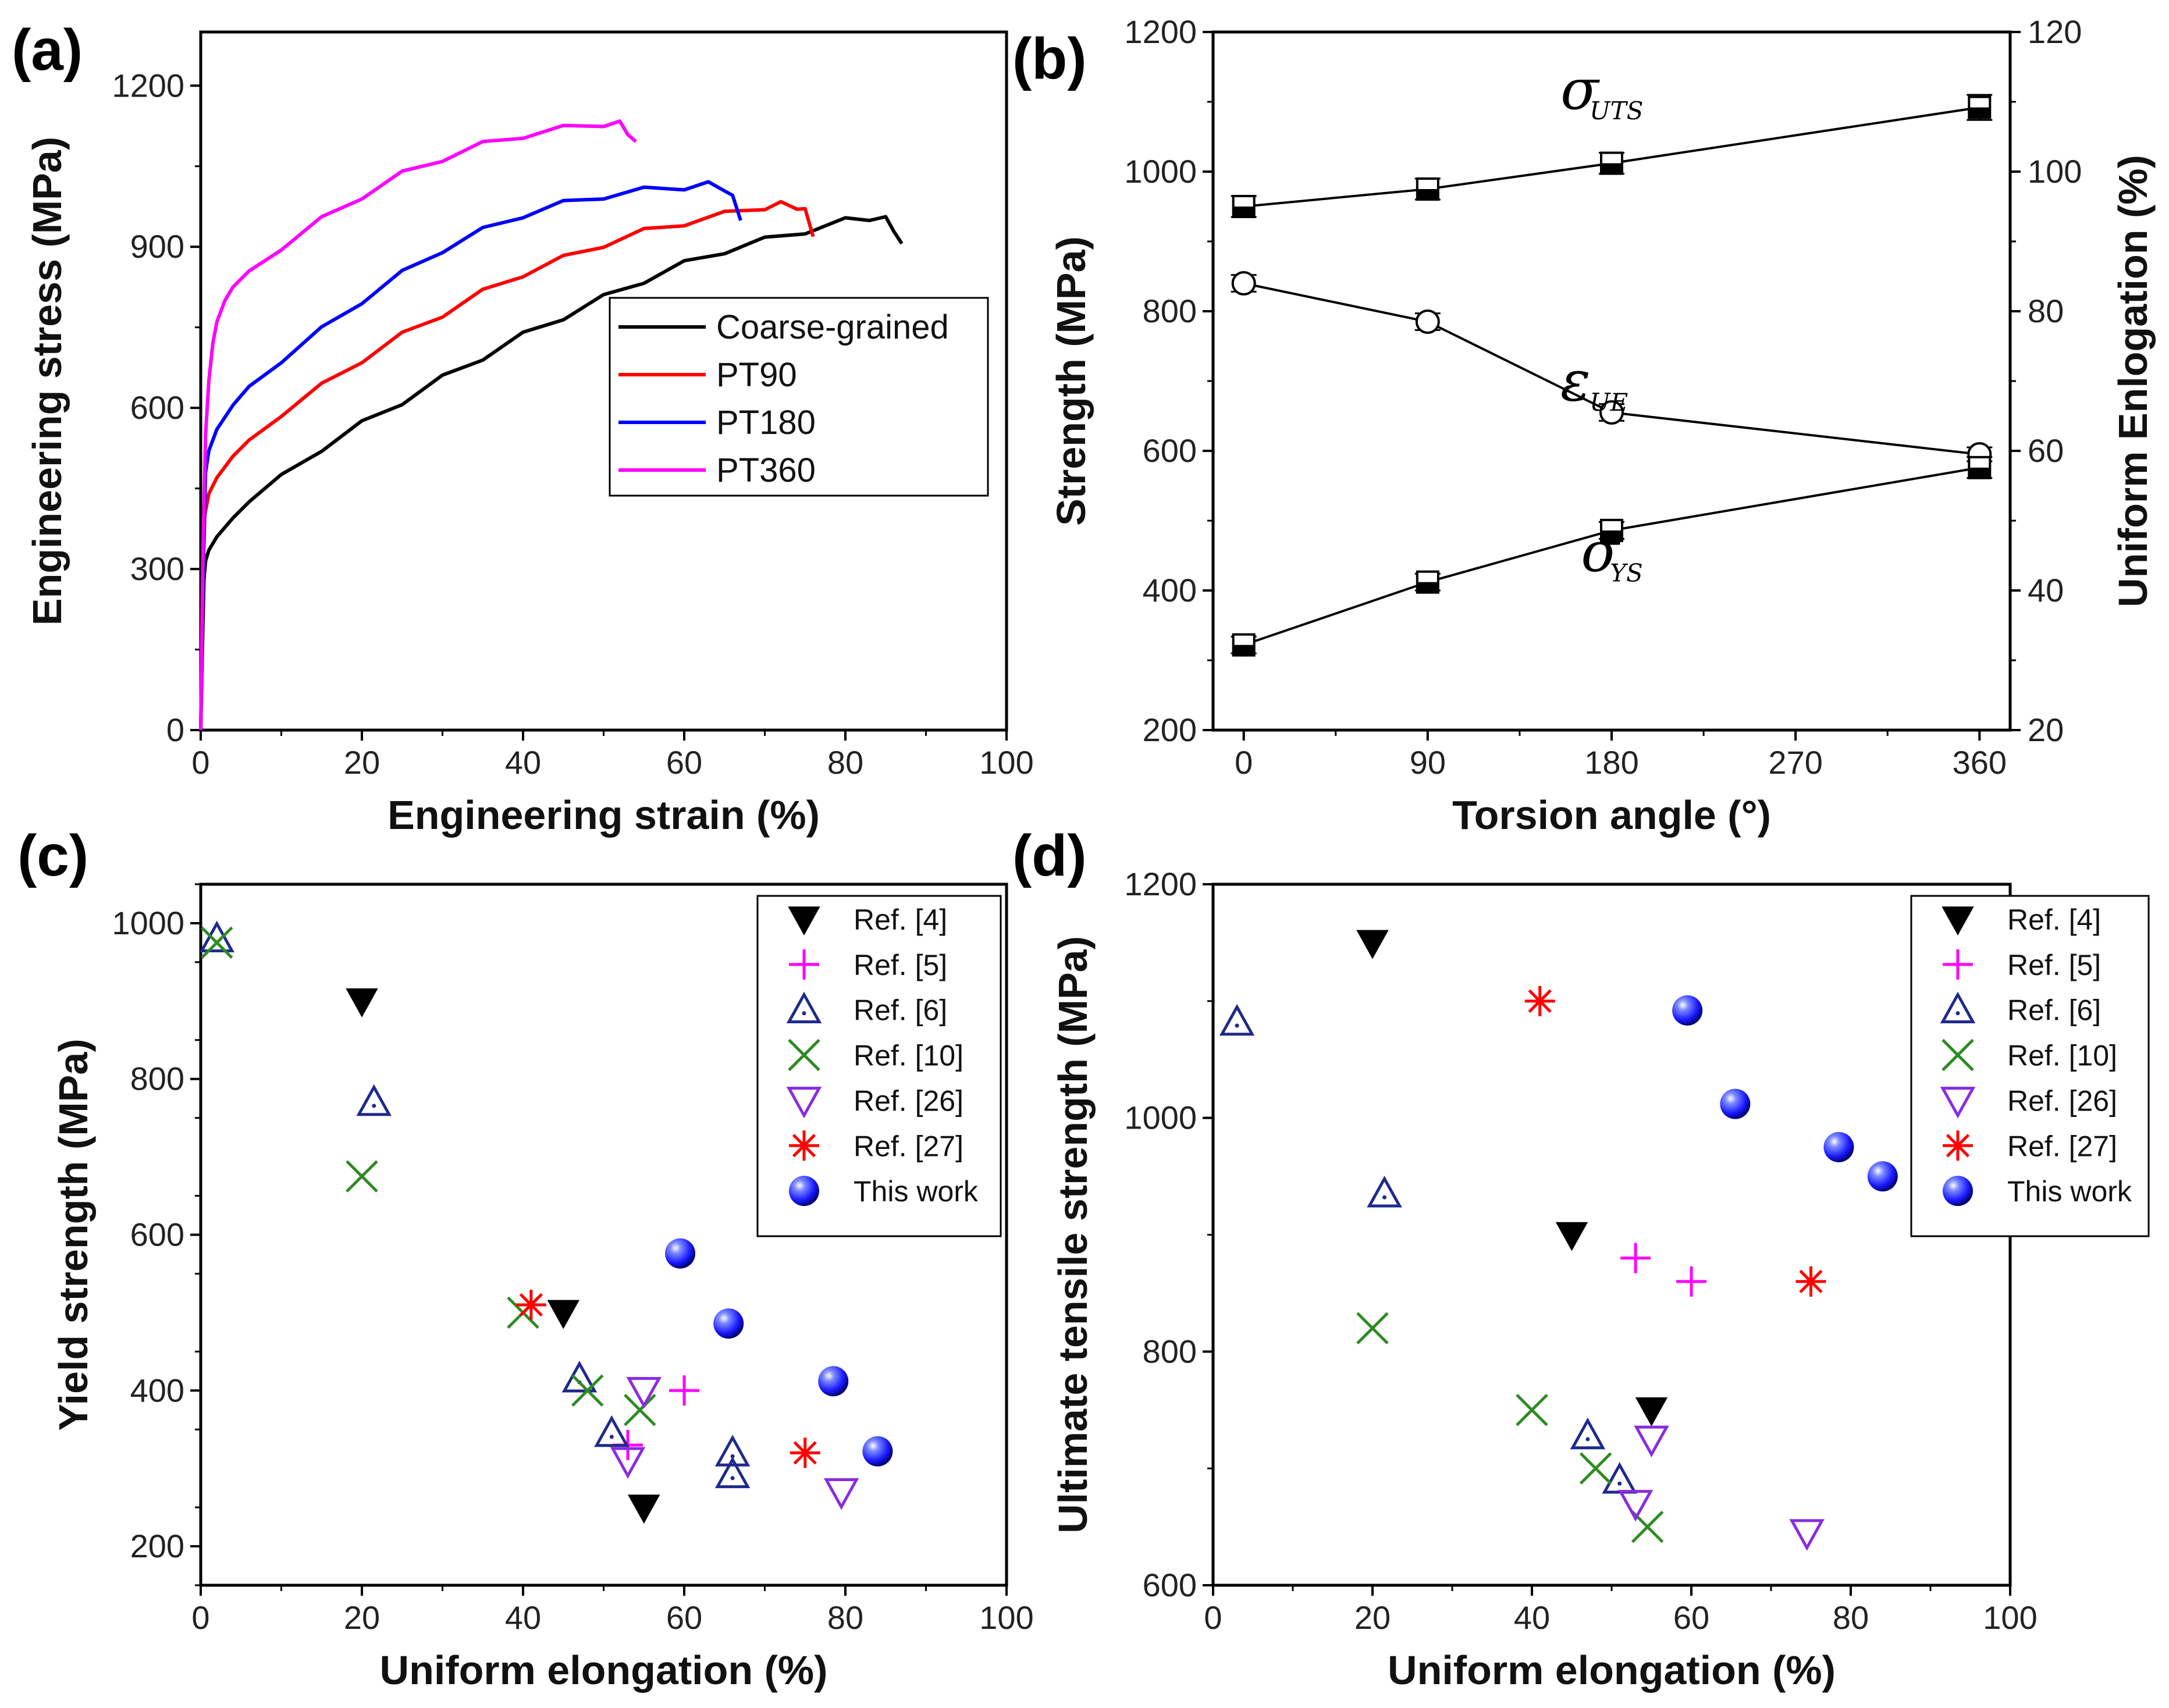  Describe the element at coordinates (523, 1617) in the screenshot. I see `x-tick-label-c: 40` at that location.